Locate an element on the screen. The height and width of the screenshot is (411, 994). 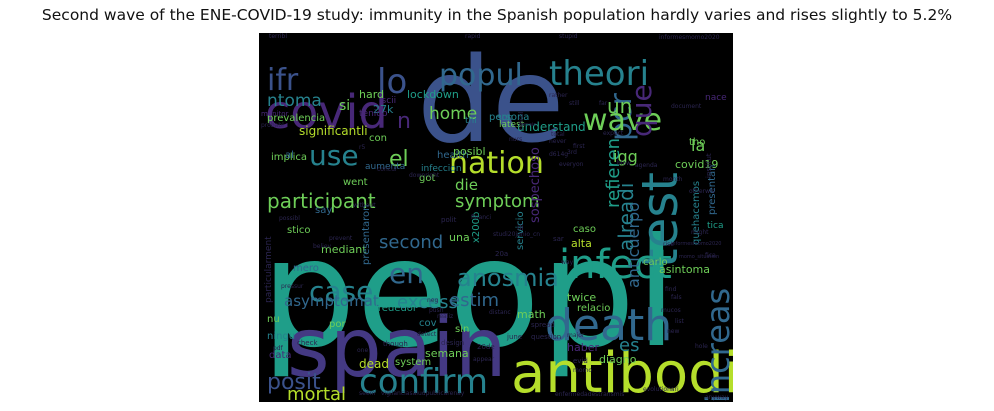
word-home-32: home is located at coordinates (453, 114).